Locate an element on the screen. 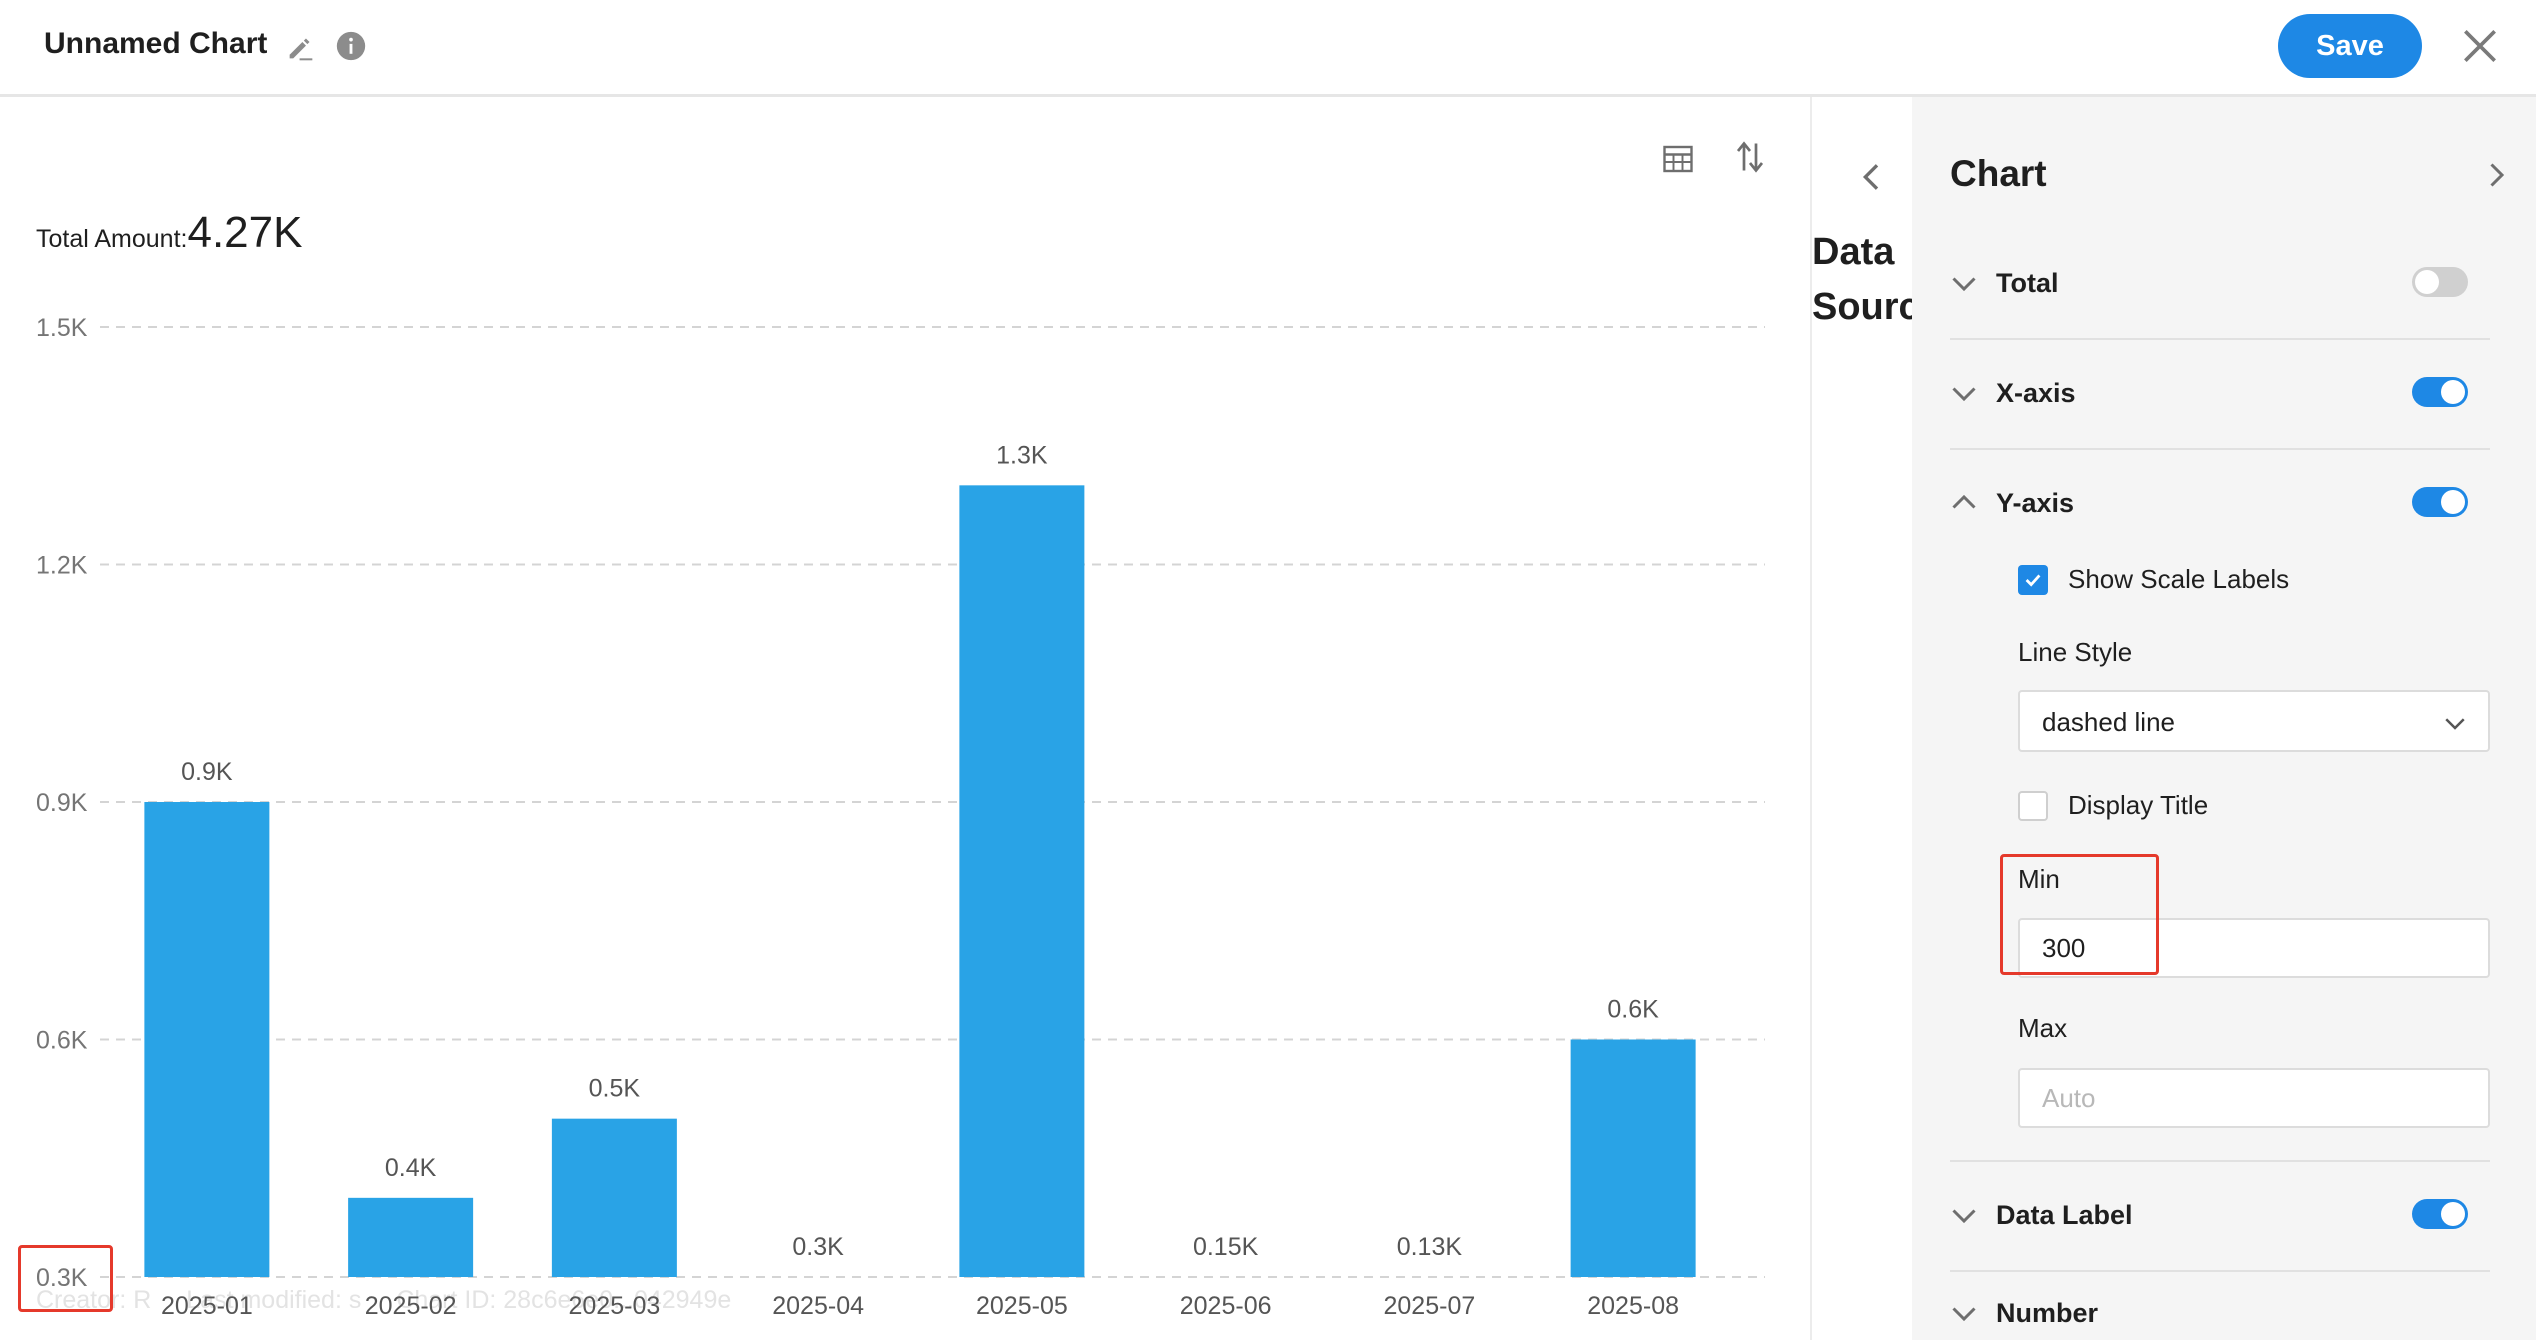 This screenshot has width=2536, height=1340. y-tick-label: 0.9K is located at coordinates (62, 803).